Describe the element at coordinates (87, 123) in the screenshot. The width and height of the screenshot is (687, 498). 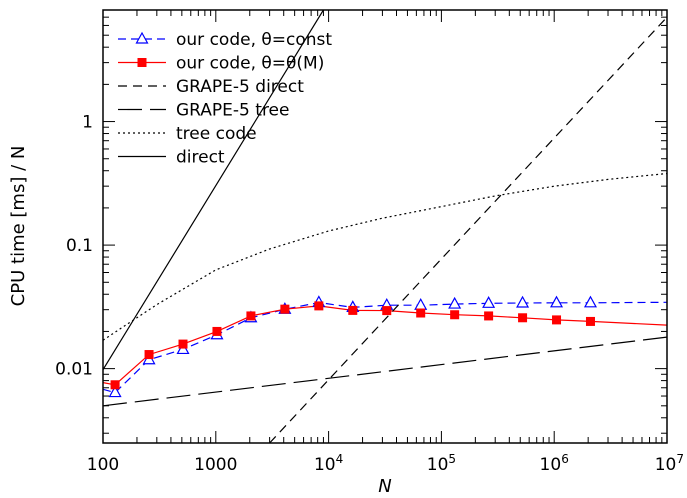
I see `y-tick-label: 1` at that location.